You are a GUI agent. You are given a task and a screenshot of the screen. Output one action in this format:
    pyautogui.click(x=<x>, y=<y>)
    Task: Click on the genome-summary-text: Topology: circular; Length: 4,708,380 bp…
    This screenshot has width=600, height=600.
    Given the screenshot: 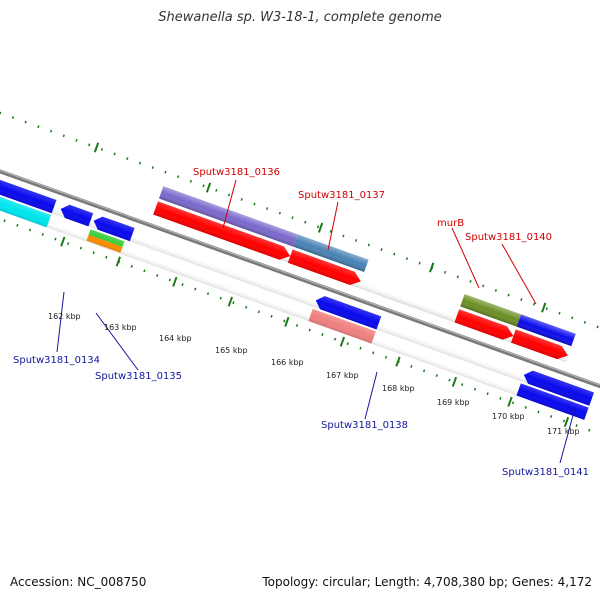 What is the action you would take?
    pyautogui.click(x=427, y=582)
    